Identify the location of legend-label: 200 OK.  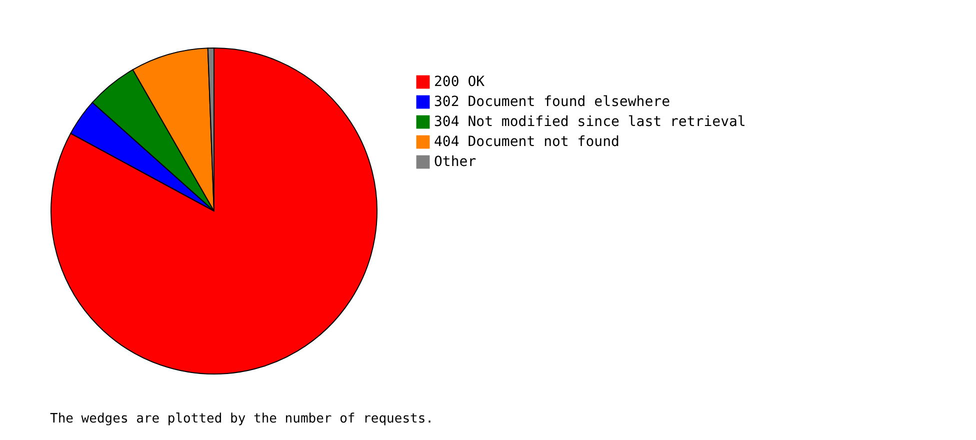
(460, 82).